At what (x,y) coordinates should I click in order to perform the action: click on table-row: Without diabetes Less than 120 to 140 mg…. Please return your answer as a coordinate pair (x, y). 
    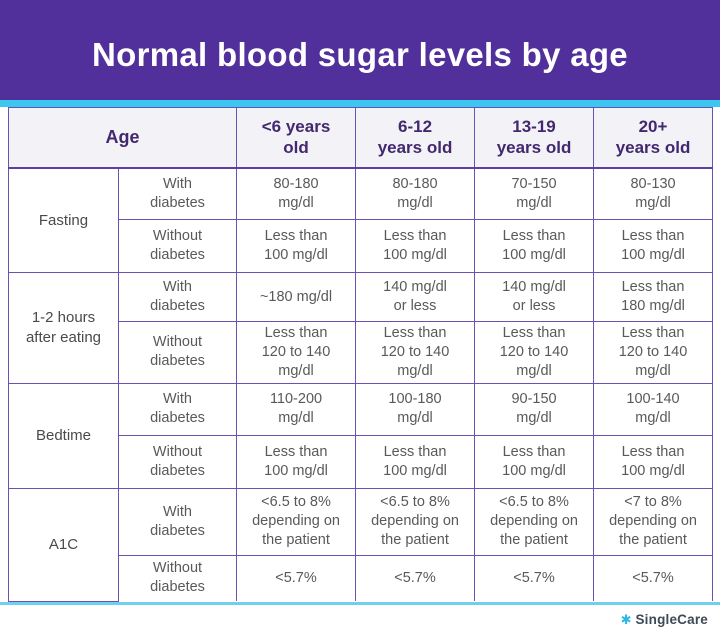
    Looking at the image, I should click on (361, 352).